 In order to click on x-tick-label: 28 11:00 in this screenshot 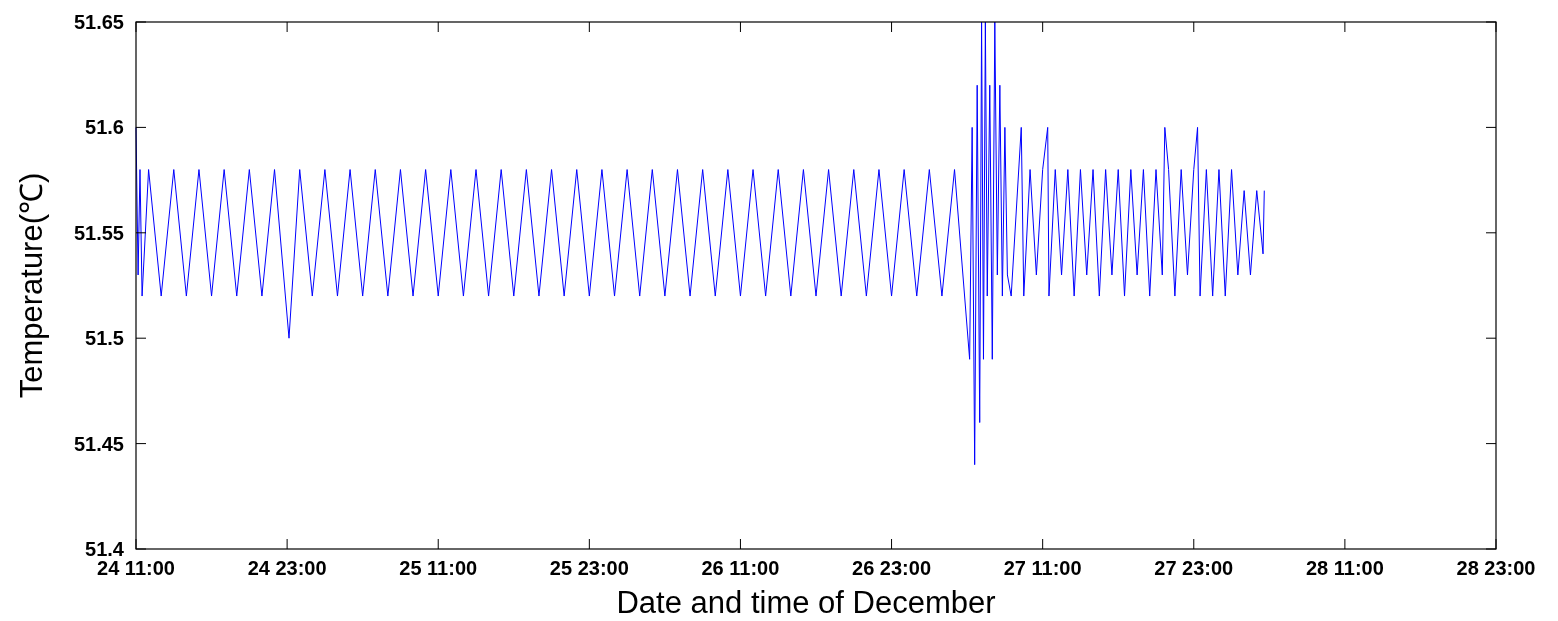, I will do `click(1344, 568)`.